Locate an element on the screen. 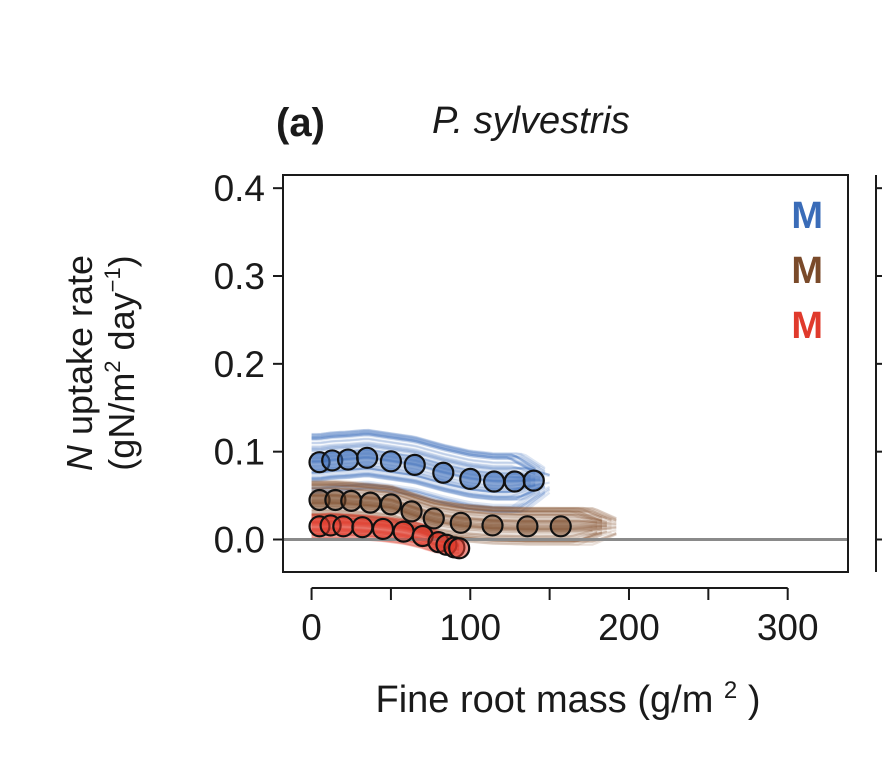 This screenshot has width=882, height=776. y-tick-label: 0.0 is located at coordinates (239, 540).